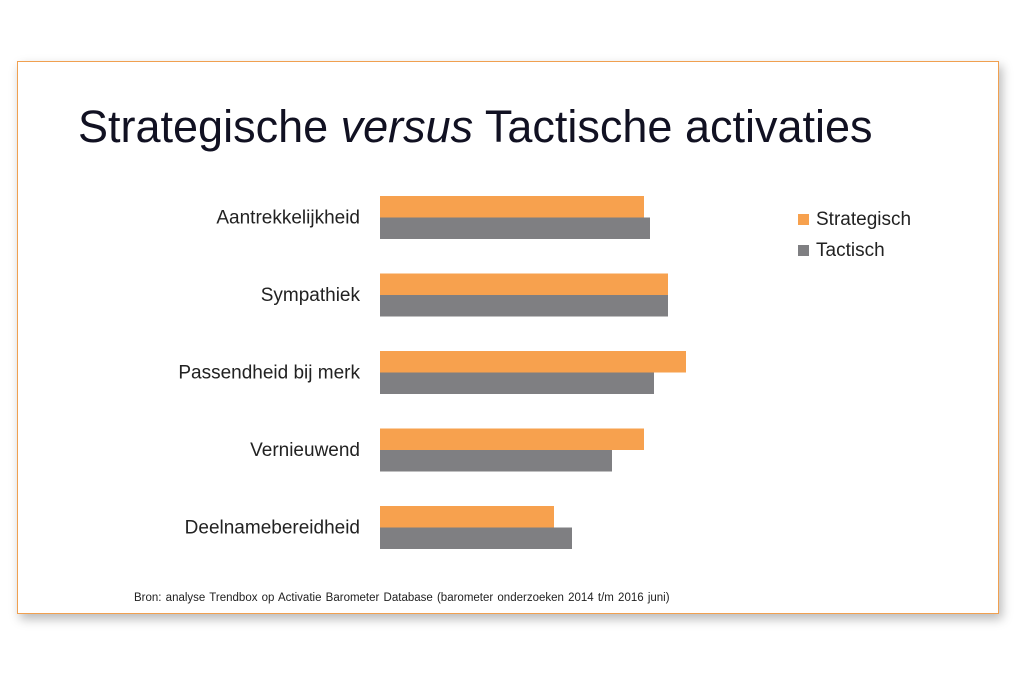  What do you see at coordinates (272, 528) in the screenshot?
I see `category-label-deelnamebereidheid: Deelnamebereidheid` at bounding box center [272, 528].